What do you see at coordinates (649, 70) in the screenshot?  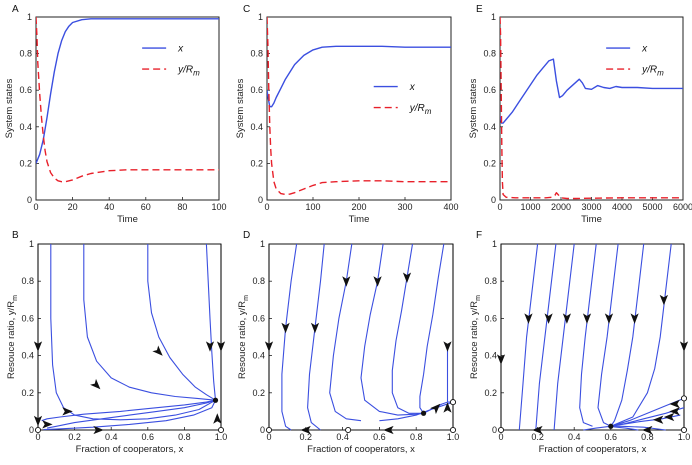 I see `legend-label-text: y/R` at bounding box center [649, 70].